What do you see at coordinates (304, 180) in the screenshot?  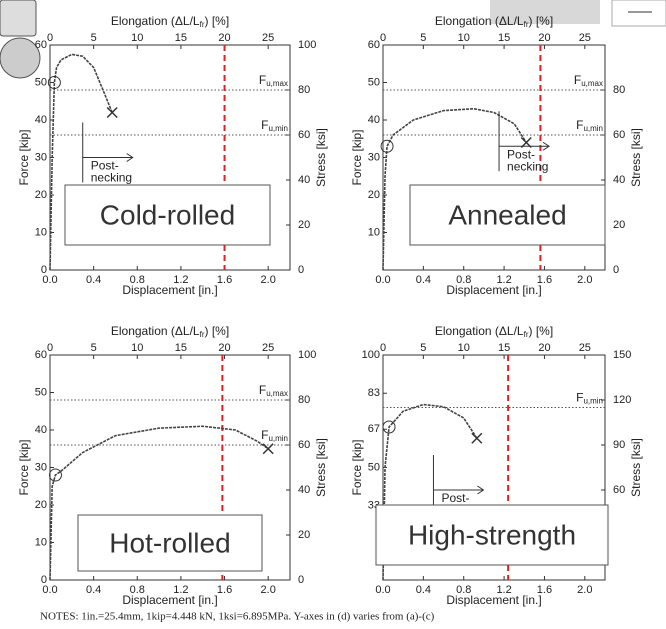 I see `y2-tick-label: 40` at bounding box center [304, 180].